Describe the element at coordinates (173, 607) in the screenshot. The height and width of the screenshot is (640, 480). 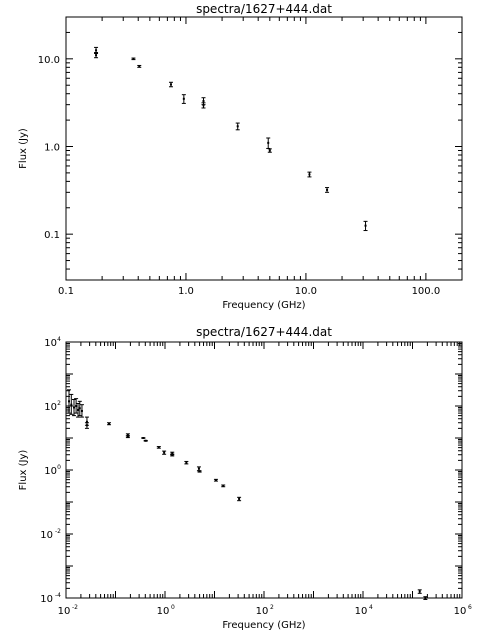
I see `x-tick-label-exponent: 0` at that location.